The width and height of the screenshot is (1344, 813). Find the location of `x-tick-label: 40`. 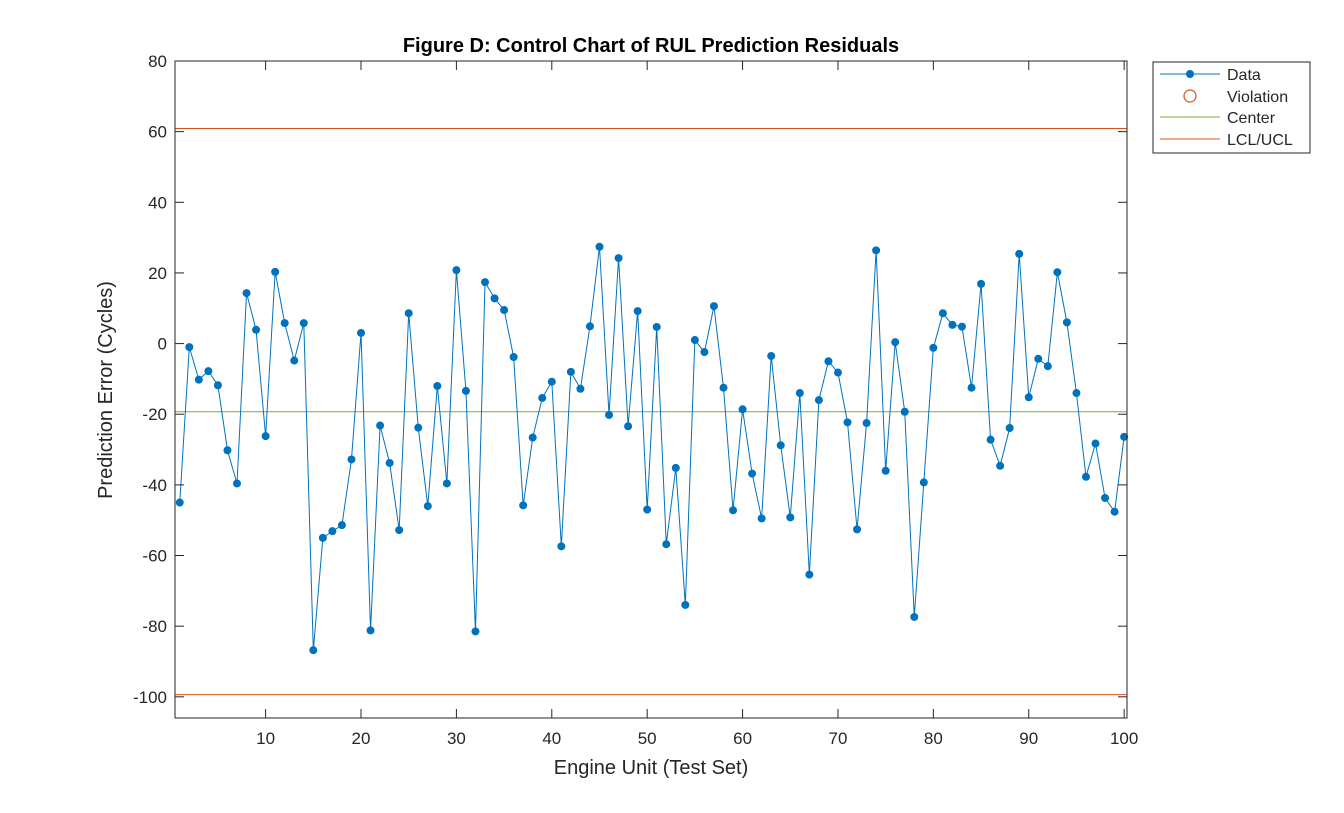

x-tick-label: 40 is located at coordinates (551, 738).